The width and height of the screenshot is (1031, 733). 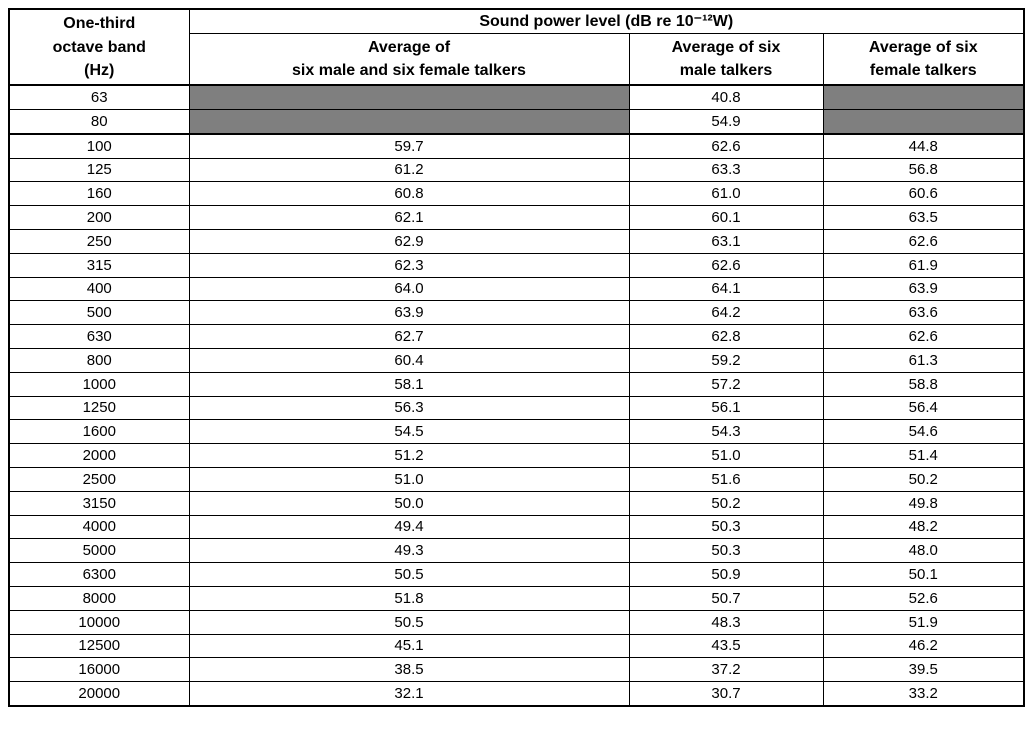 What do you see at coordinates (409, 265) in the screenshot?
I see `avg-all-cell: 62.3` at bounding box center [409, 265].